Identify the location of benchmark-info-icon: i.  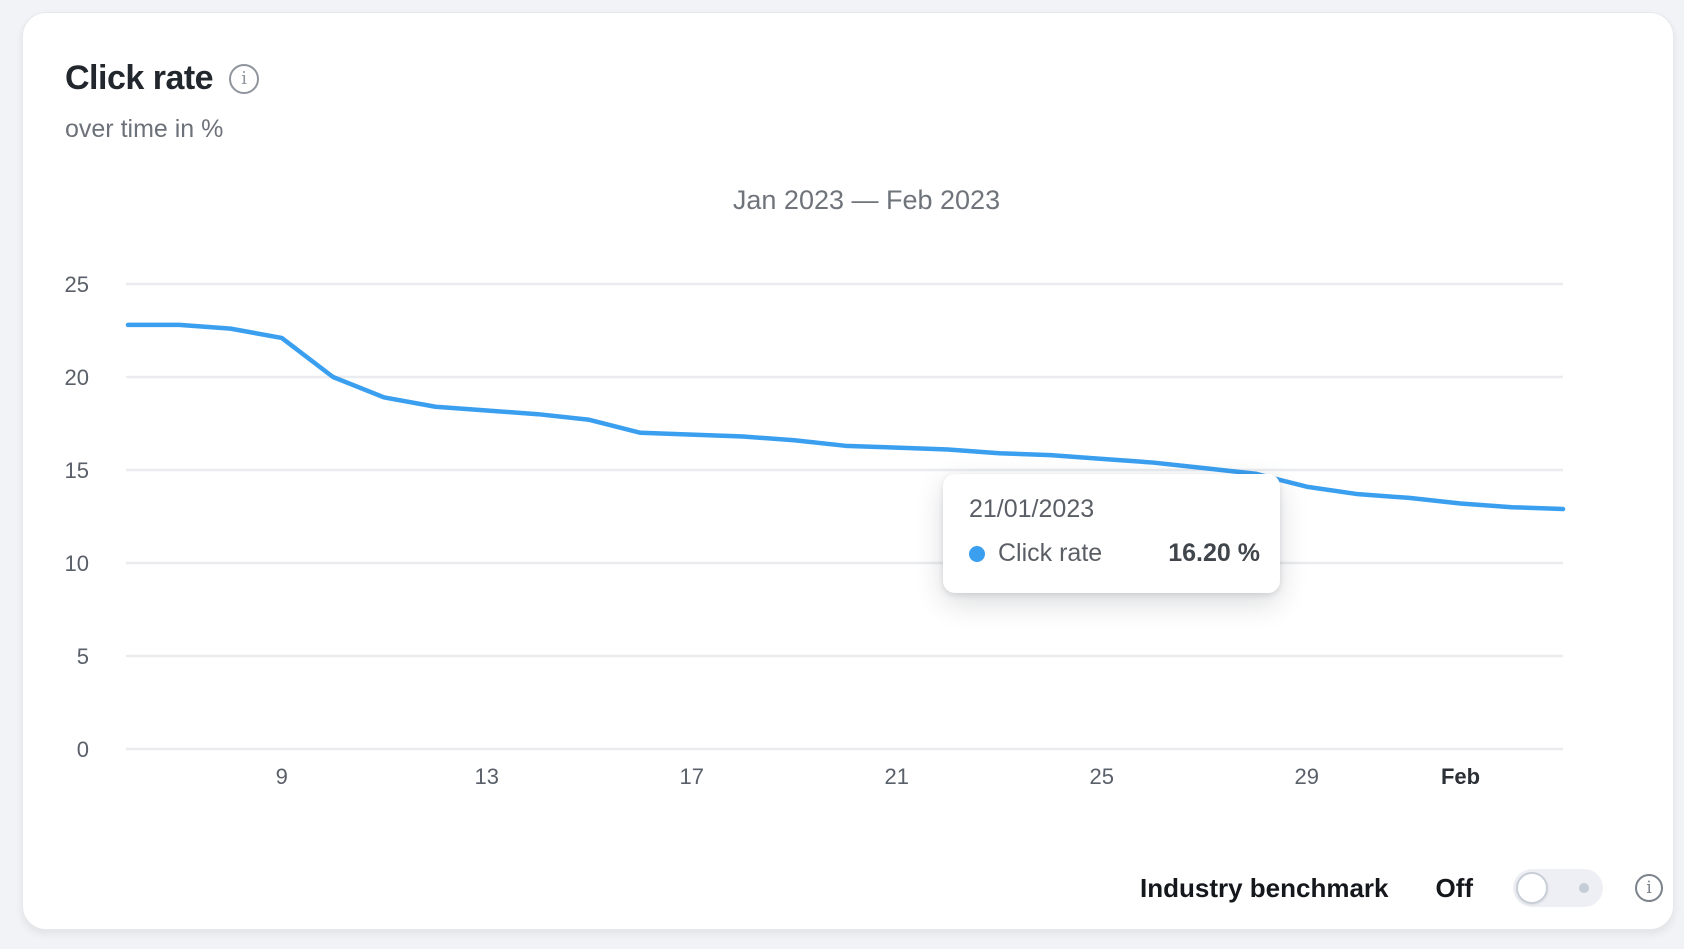
(1649, 888).